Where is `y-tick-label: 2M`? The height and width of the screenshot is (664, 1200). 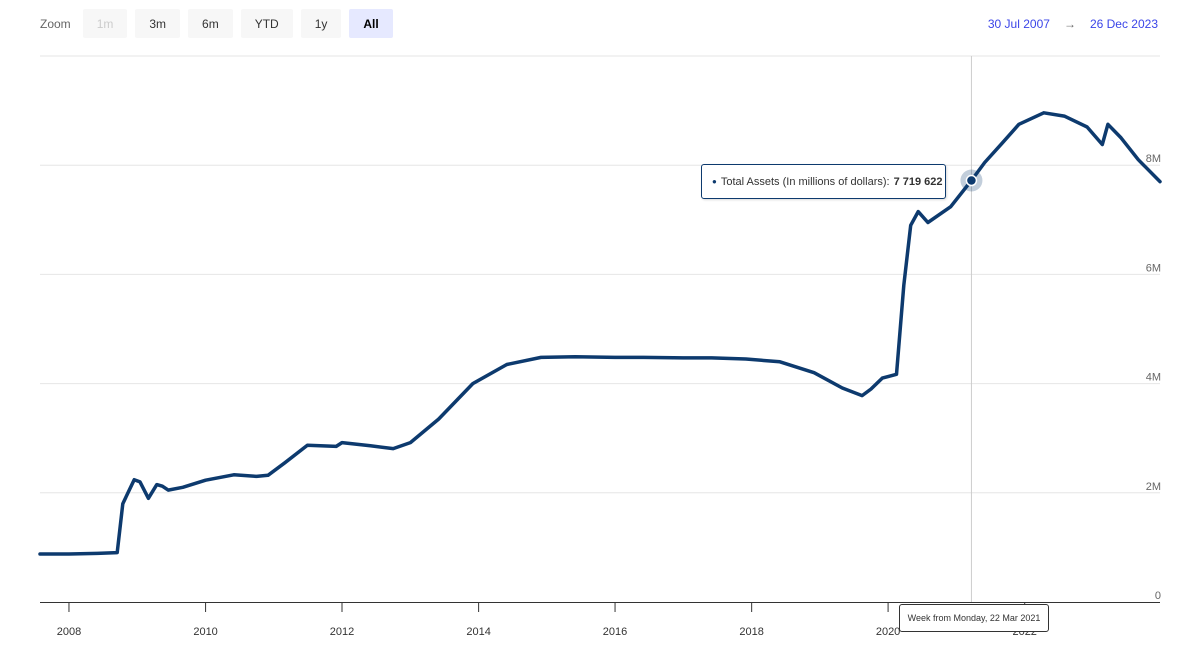 y-tick-label: 2M is located at coordinates (1153, 487).